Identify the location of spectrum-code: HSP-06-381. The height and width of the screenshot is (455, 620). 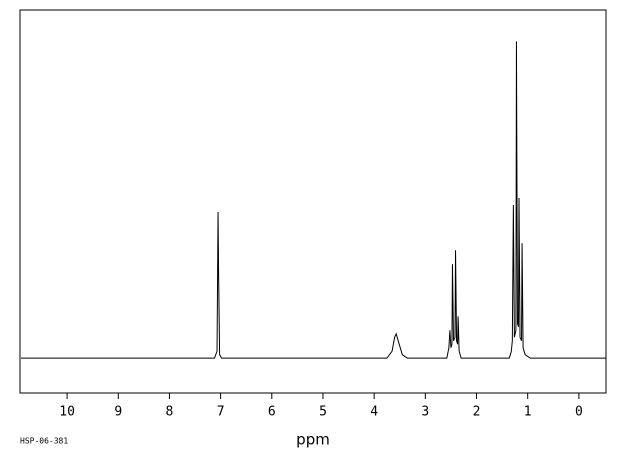
(44, 441).